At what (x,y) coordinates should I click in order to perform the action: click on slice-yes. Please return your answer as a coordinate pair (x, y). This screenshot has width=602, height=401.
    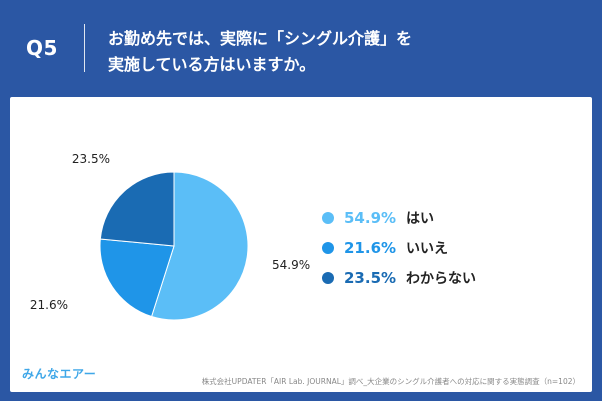
    Looking at the image, I should click on (199, 246).